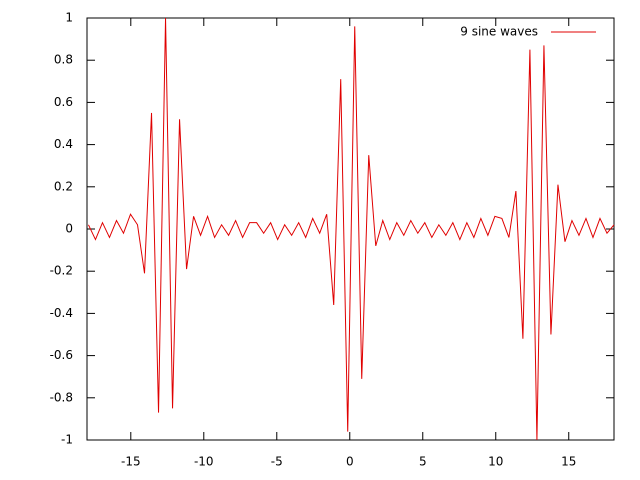 This screenshot has width=640, height=480. What do you see at coordinates (131, 462) in the screenshot?
I see `x-tick-label: -15` at bounding box center [131, 462].